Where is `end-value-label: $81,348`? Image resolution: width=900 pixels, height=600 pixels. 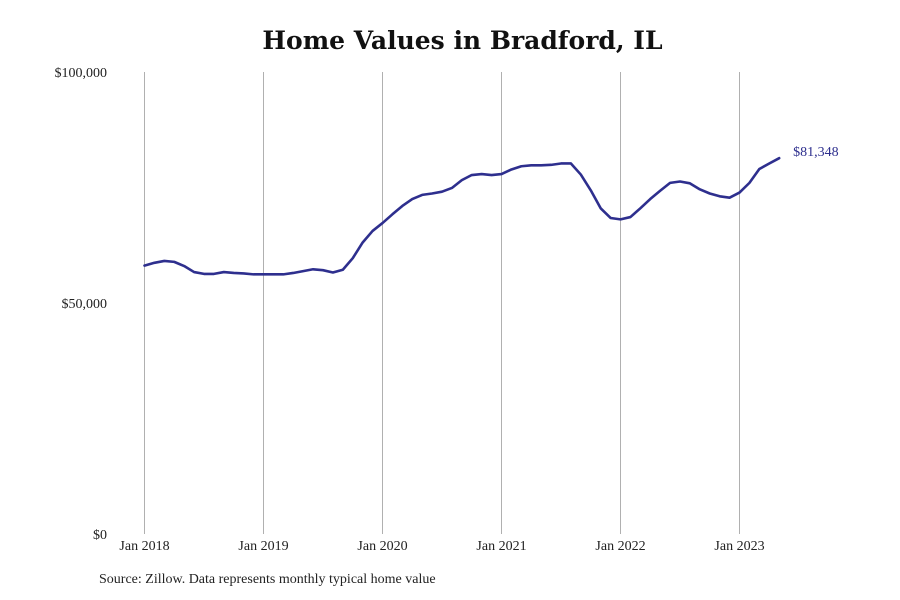
end-value-label: $81,348 is located at coordinates (816, 152).